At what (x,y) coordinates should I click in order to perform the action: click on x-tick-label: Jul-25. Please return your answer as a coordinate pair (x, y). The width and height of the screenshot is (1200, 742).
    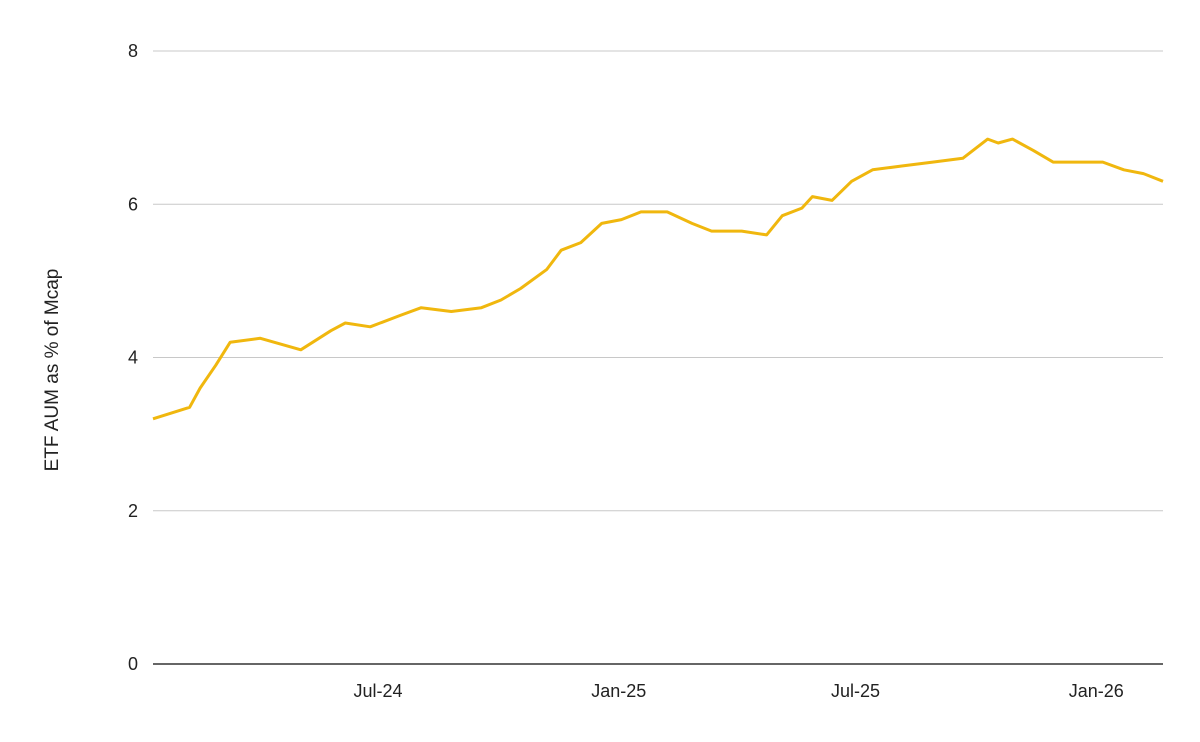
    Looking at the image, I should click on (855, 691).